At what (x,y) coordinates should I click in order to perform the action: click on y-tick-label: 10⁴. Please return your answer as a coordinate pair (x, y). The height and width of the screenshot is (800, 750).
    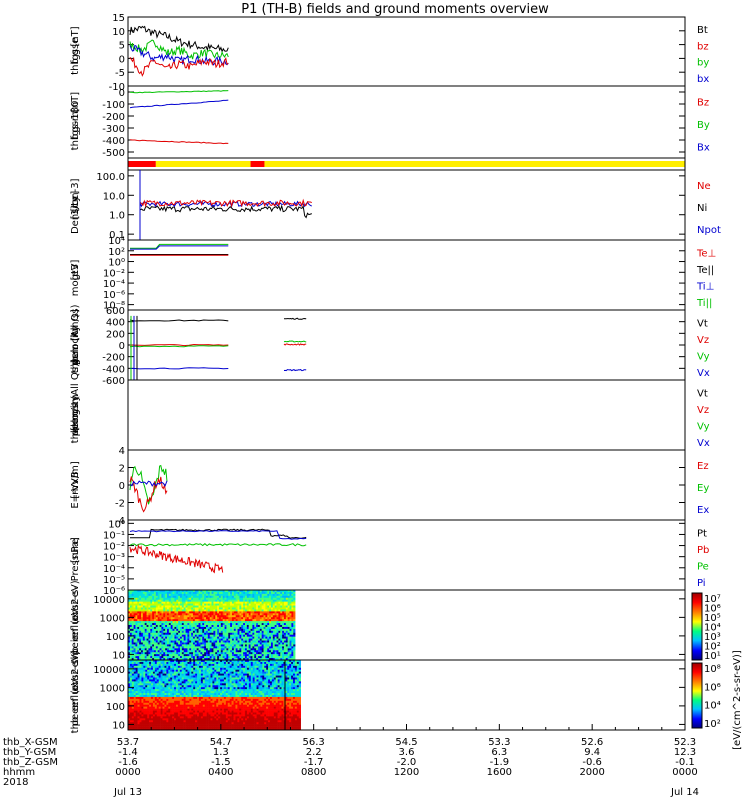
    Looking at the image, I should click on (116, 241).